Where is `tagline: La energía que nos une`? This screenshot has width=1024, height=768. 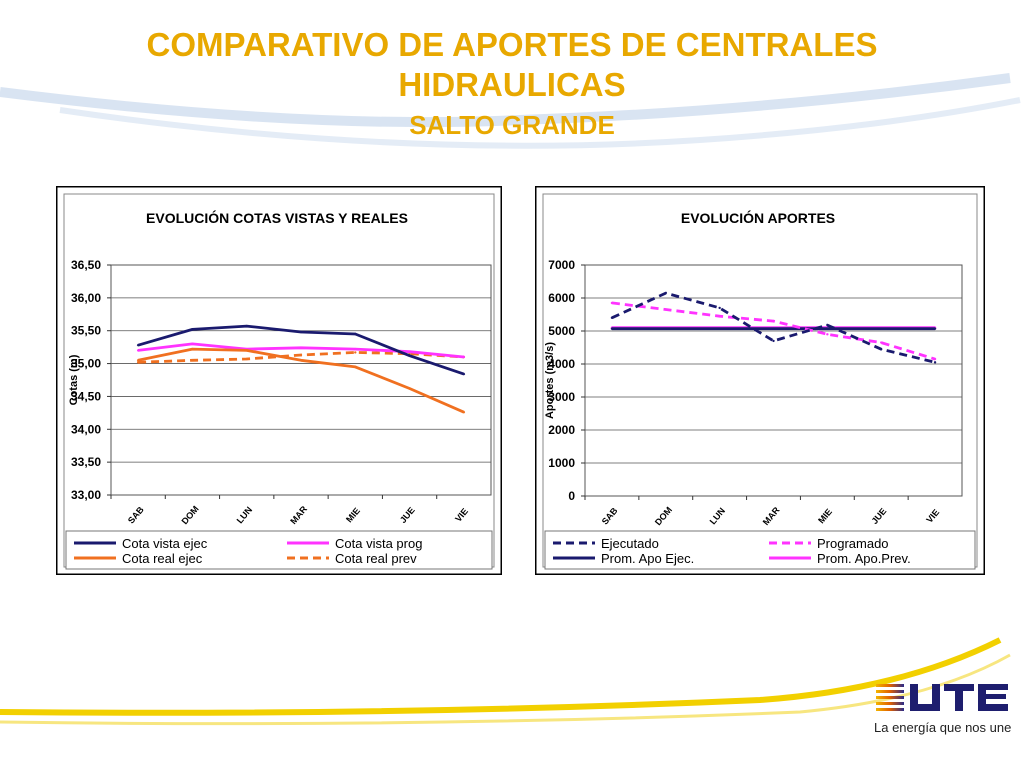
tagline: La energía que nos une is located at coordinates (943, 727).